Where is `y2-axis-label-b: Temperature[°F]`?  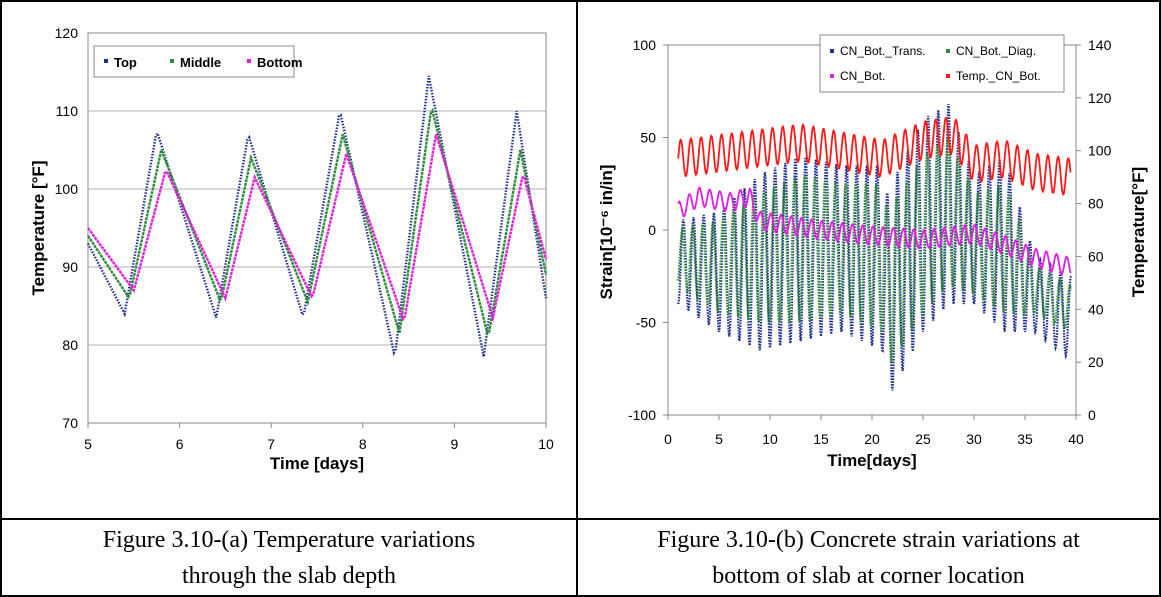 y2-axis-label-b: Temperature[°F] is located at coordinates (1138, 232).